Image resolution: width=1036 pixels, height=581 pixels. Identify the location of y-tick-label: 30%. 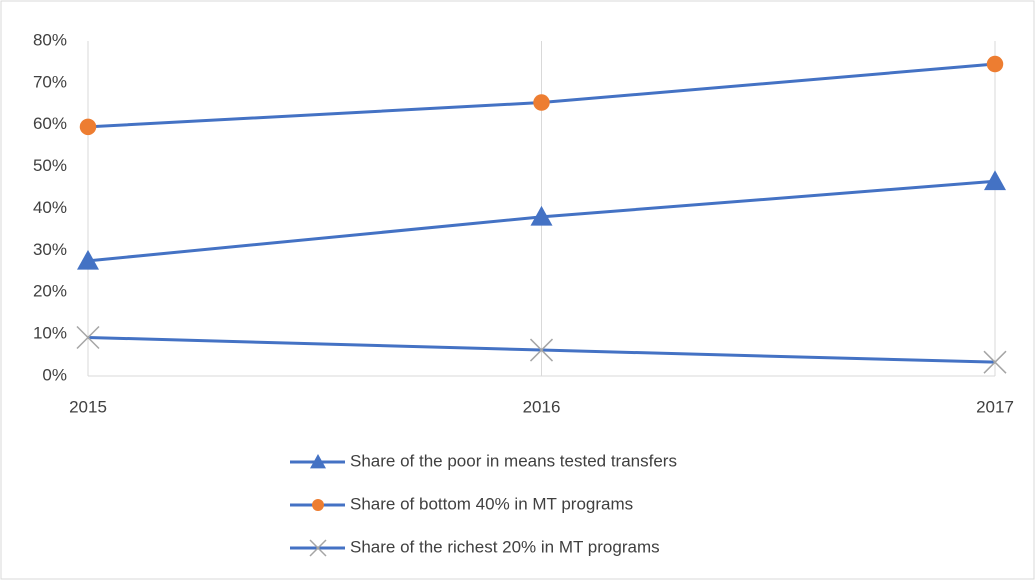
(50, 249).